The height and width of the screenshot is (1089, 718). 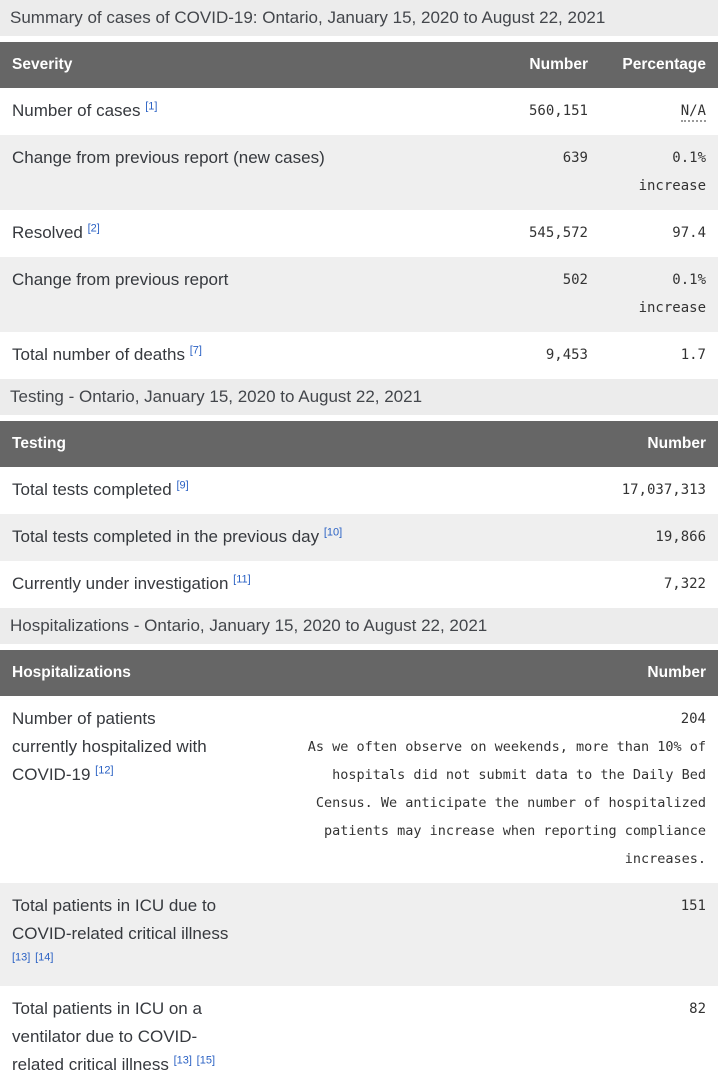 What do you see at coordinates (92, 489) in the screenshot?
I see `row-label-text: Total tests completed` at bounding box center [92, 489].